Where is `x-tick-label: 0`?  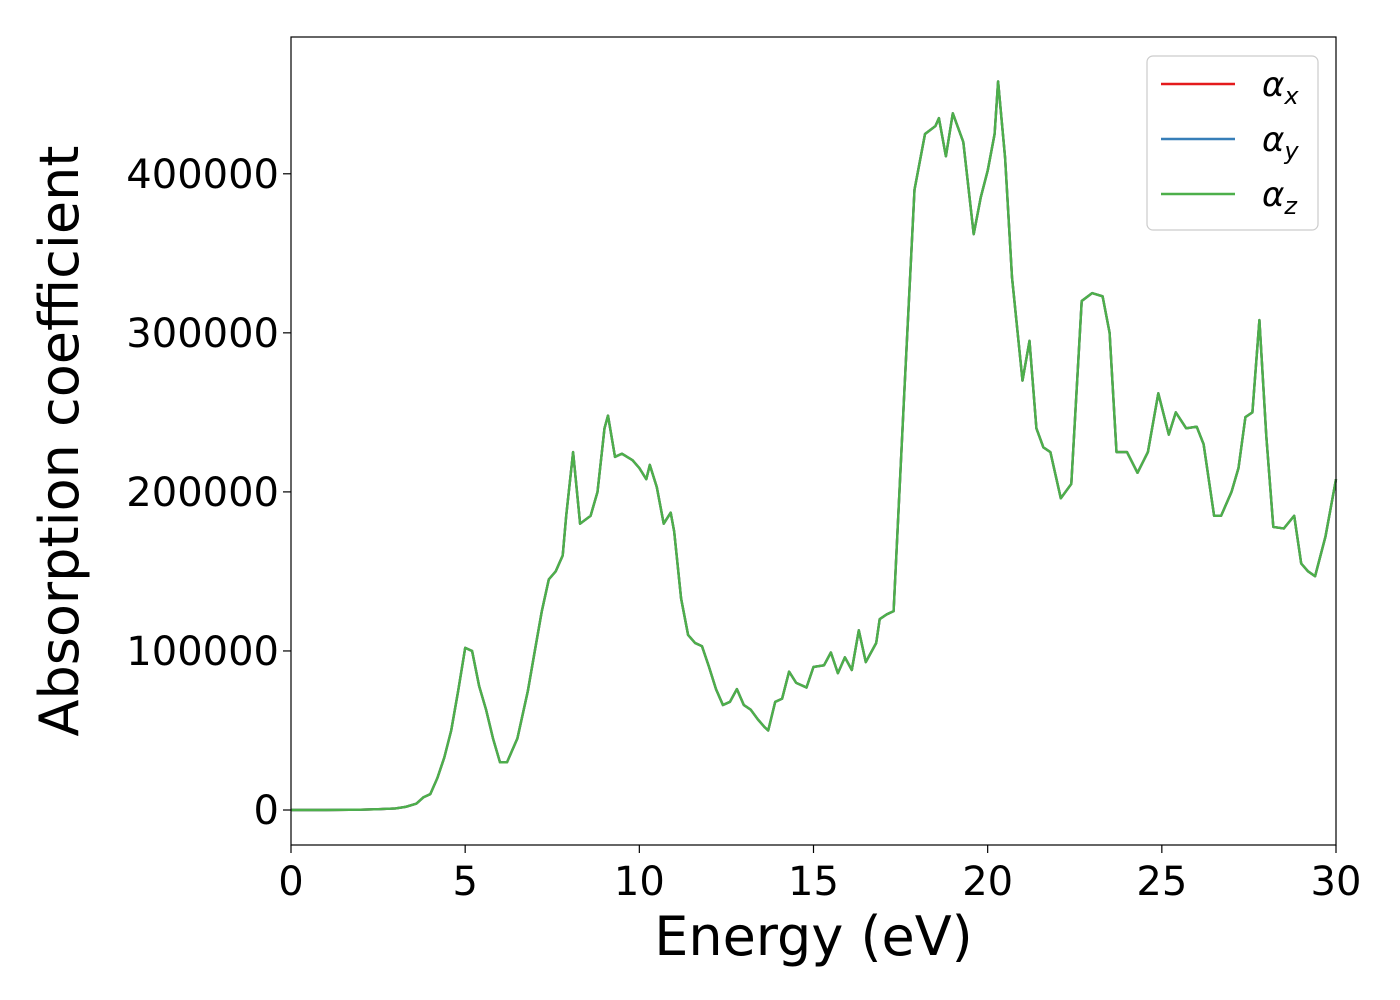 x-tick-label: 0 is located at coordinates (290, 882).